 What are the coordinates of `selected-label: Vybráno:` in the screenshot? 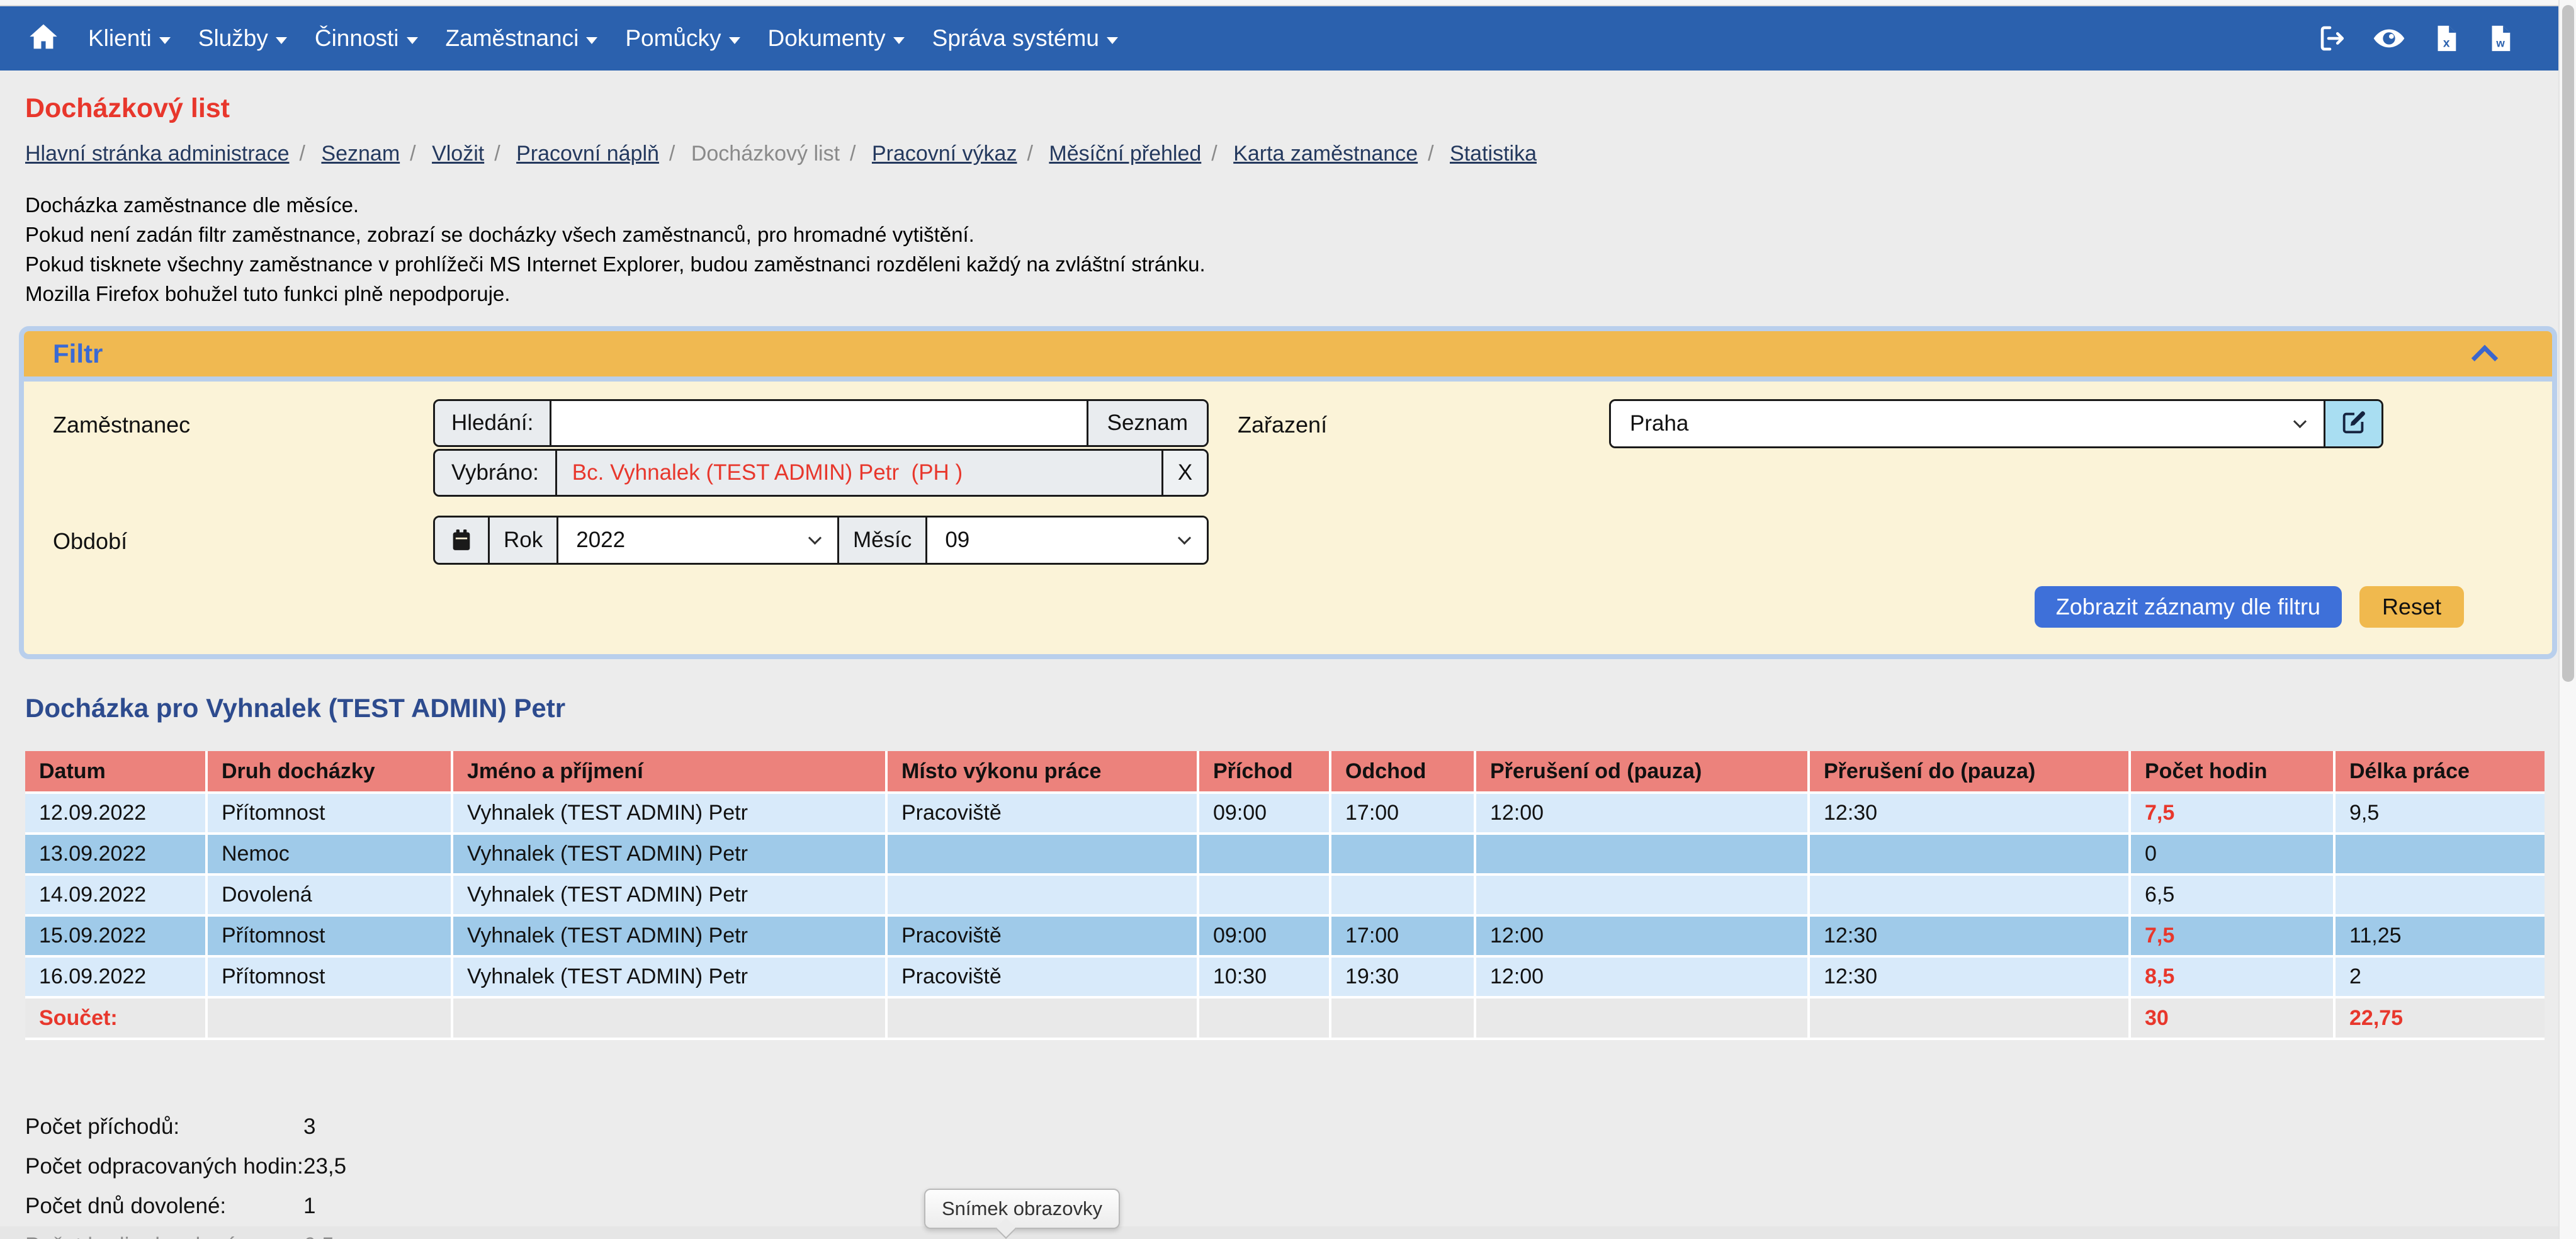 It's located at (496, 473).